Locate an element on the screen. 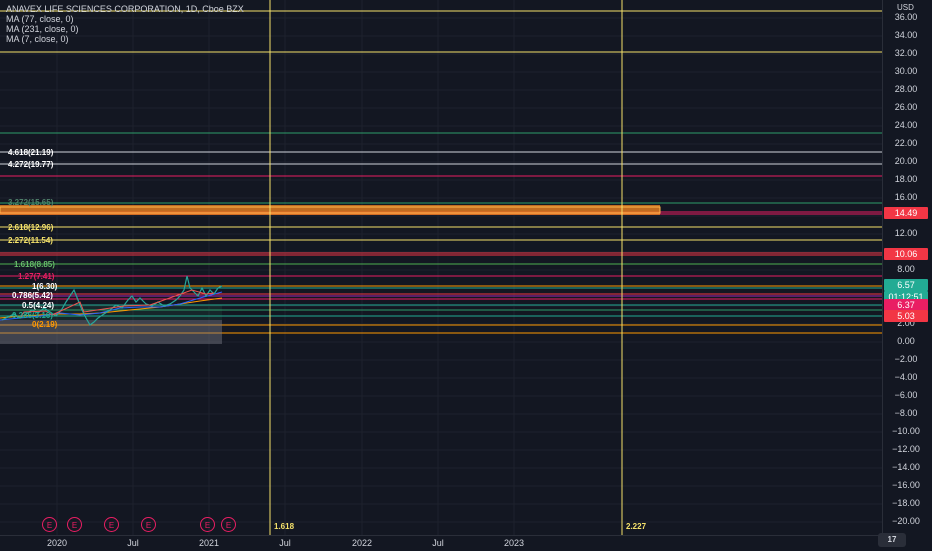 This screenshot has height=551, width=932. fib-label: 1(6.30) is located at coordinates (45, 286).